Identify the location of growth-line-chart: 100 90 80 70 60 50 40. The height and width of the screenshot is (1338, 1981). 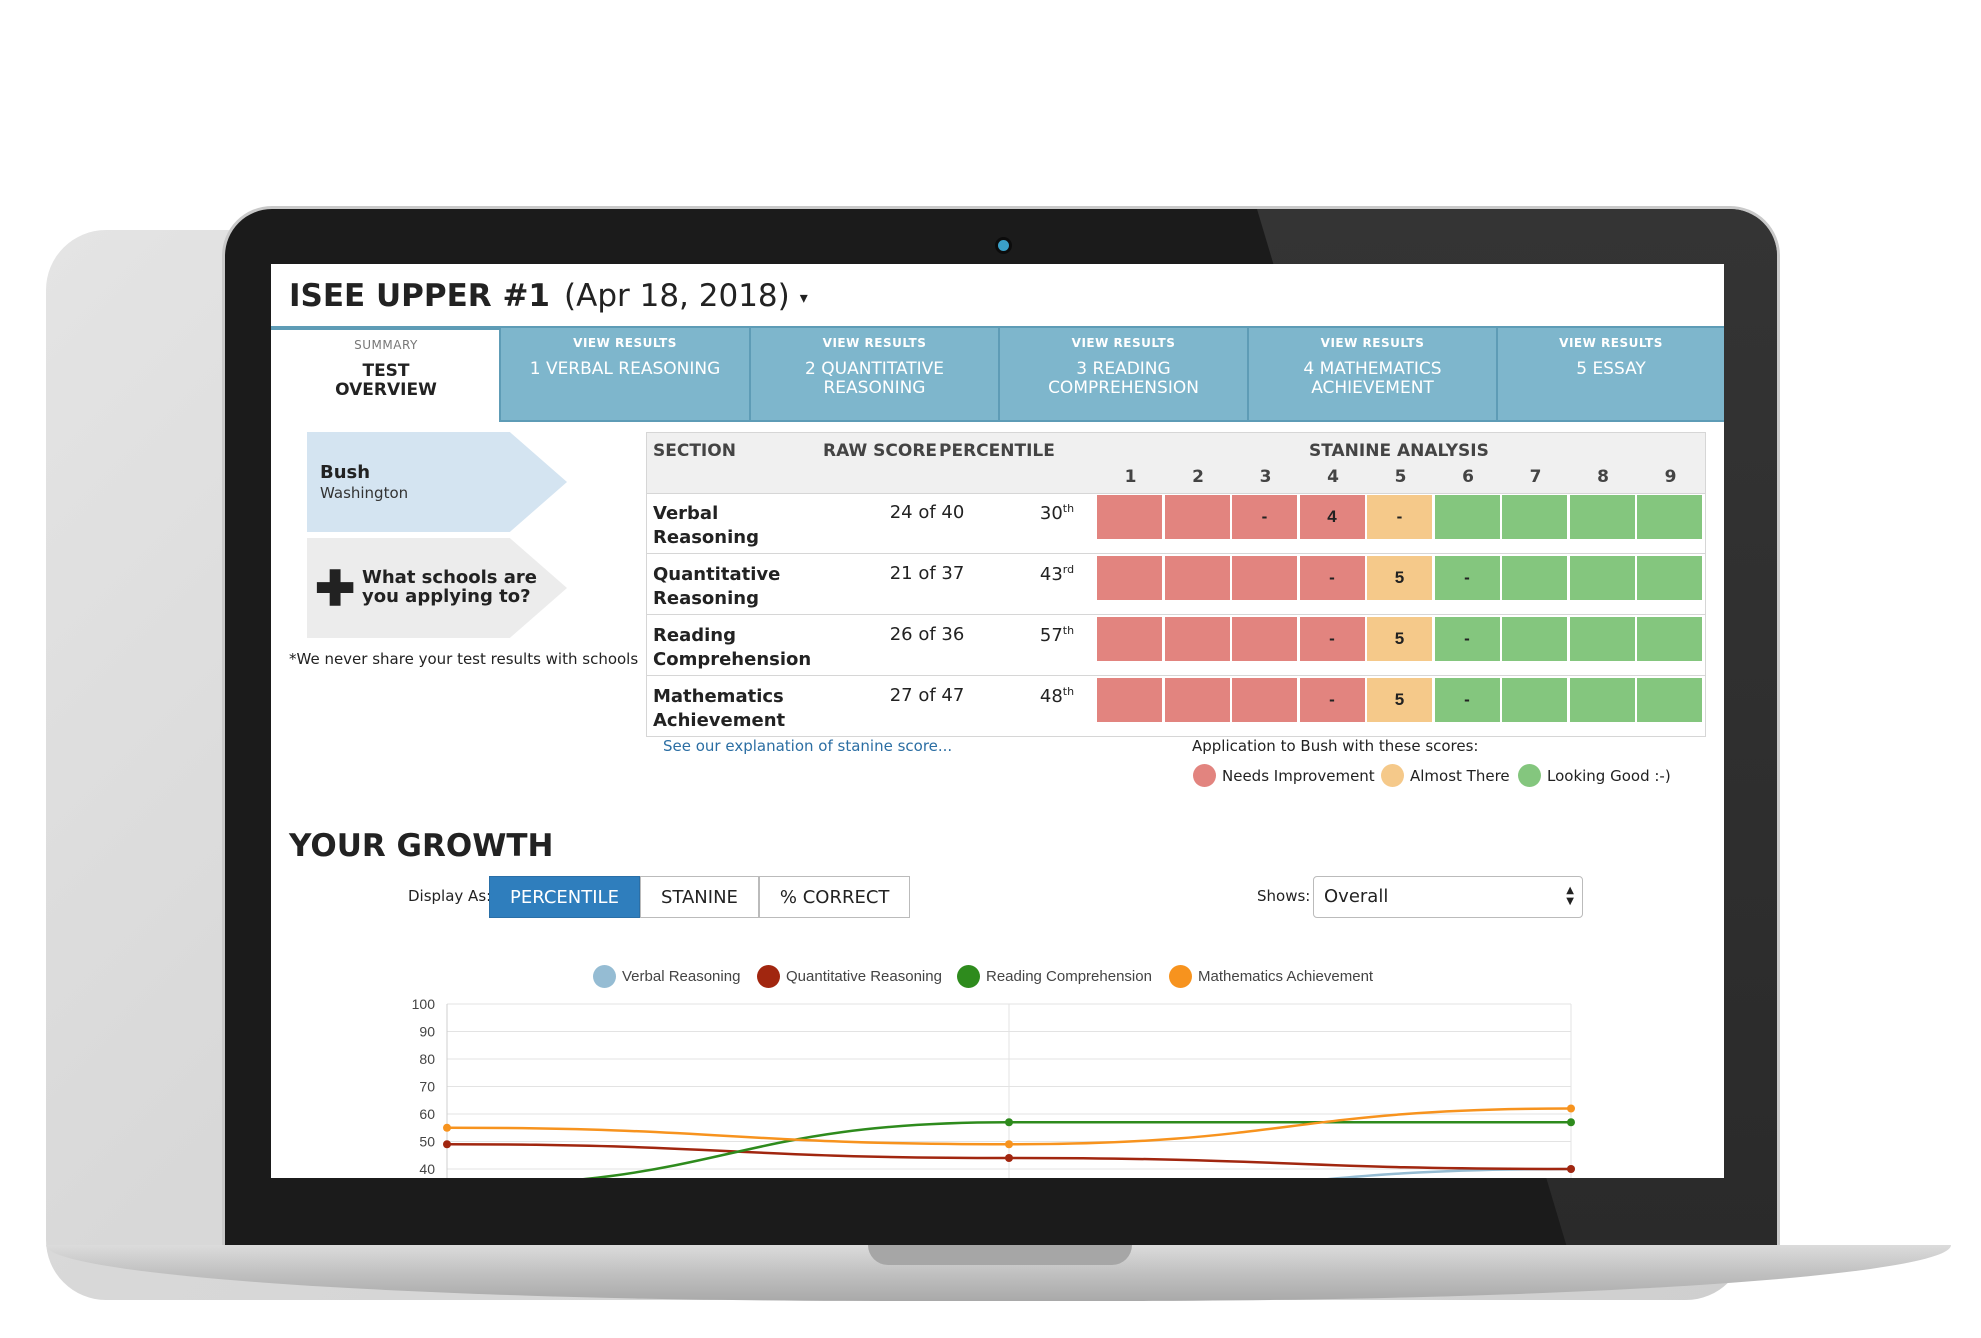
(993, 1087).